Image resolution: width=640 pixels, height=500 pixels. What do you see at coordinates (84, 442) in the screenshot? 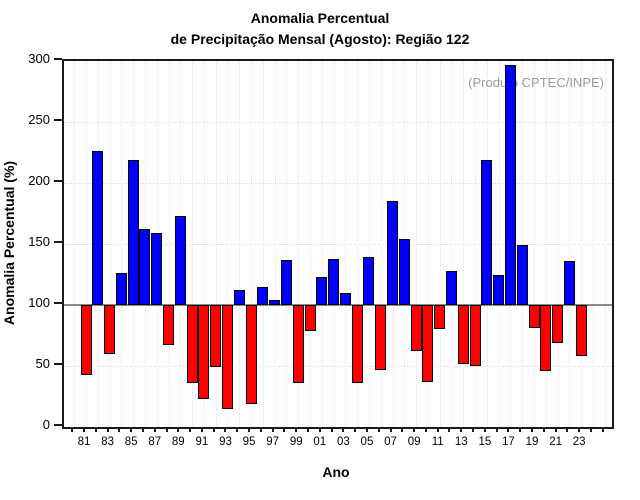
I see `x-tick-label-81: 81` at bounding box center [84, 442].